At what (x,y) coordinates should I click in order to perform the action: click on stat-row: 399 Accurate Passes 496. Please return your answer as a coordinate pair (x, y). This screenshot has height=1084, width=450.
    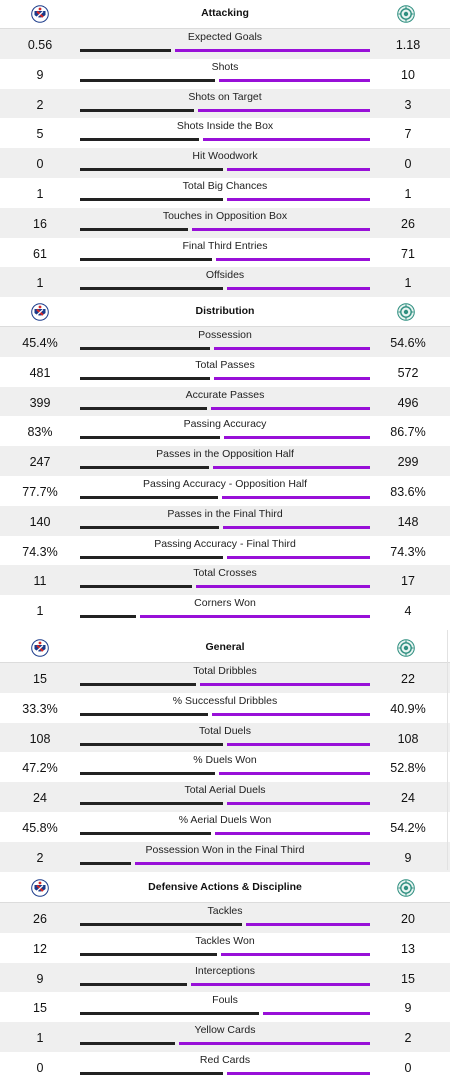
    Looking at the image, I should click on (225, 401).